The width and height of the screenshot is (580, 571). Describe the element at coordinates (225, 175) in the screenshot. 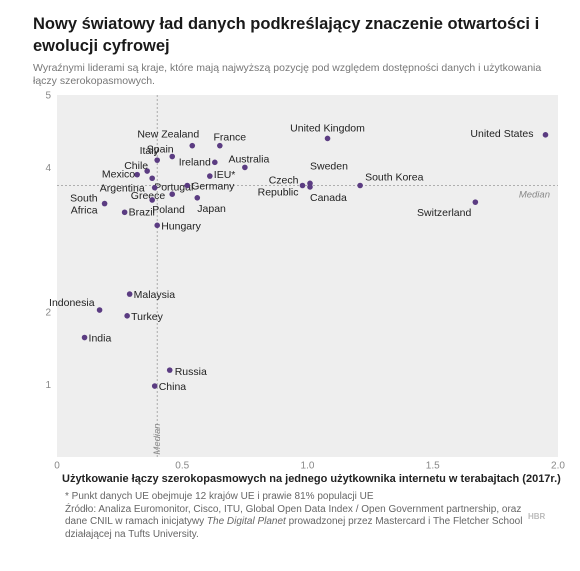

I see `point-label-ieu: IEU*` at that location.